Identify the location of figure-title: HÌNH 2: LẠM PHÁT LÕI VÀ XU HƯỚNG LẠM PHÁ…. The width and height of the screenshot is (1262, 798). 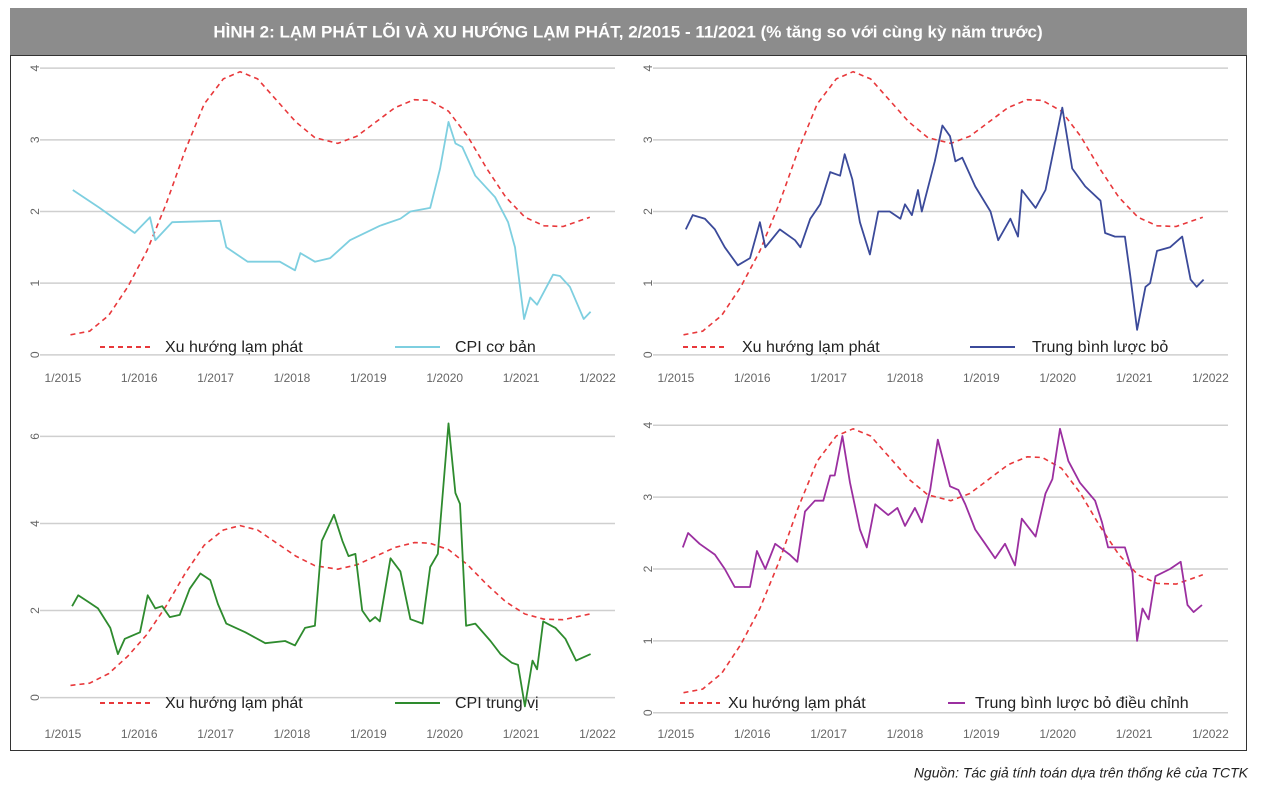
(627, 31).